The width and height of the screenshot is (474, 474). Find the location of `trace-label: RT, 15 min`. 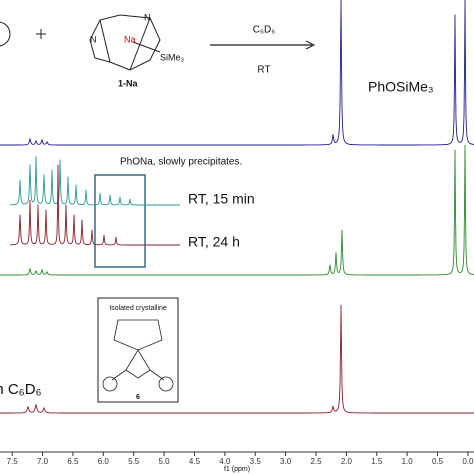

trace-label: RT, 15 min is located at coordinates (221, 199).